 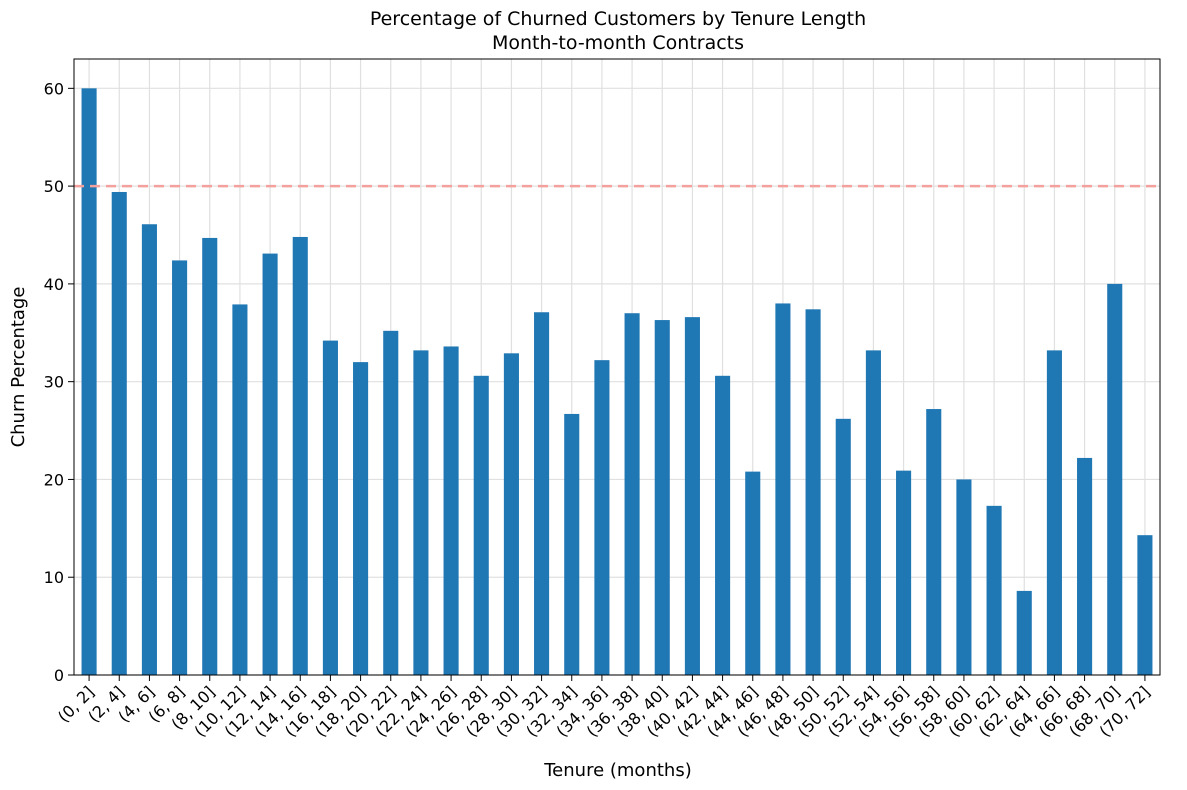 I want to click on x-axis-label: Tenure (months), so click(x=617, y=770).